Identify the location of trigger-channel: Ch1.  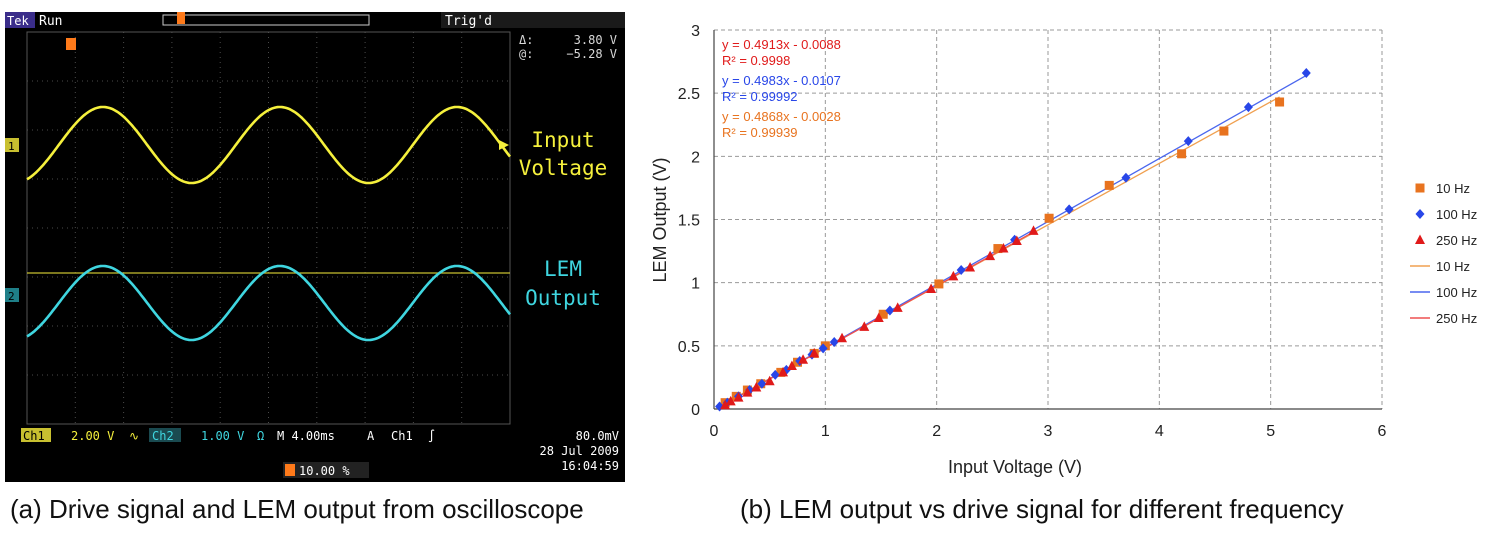
(402, 436).